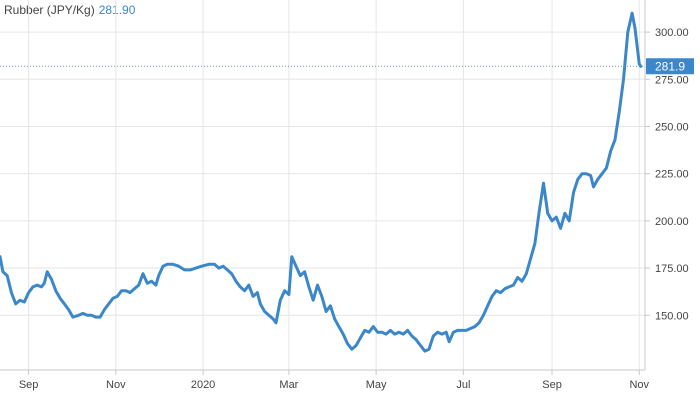 This screenshot has width=700, height=400. What do you see at coordinates (672, 316) in the screenshot?
I see `y-tick-label: 150.00` at bounding box center [672, 316].